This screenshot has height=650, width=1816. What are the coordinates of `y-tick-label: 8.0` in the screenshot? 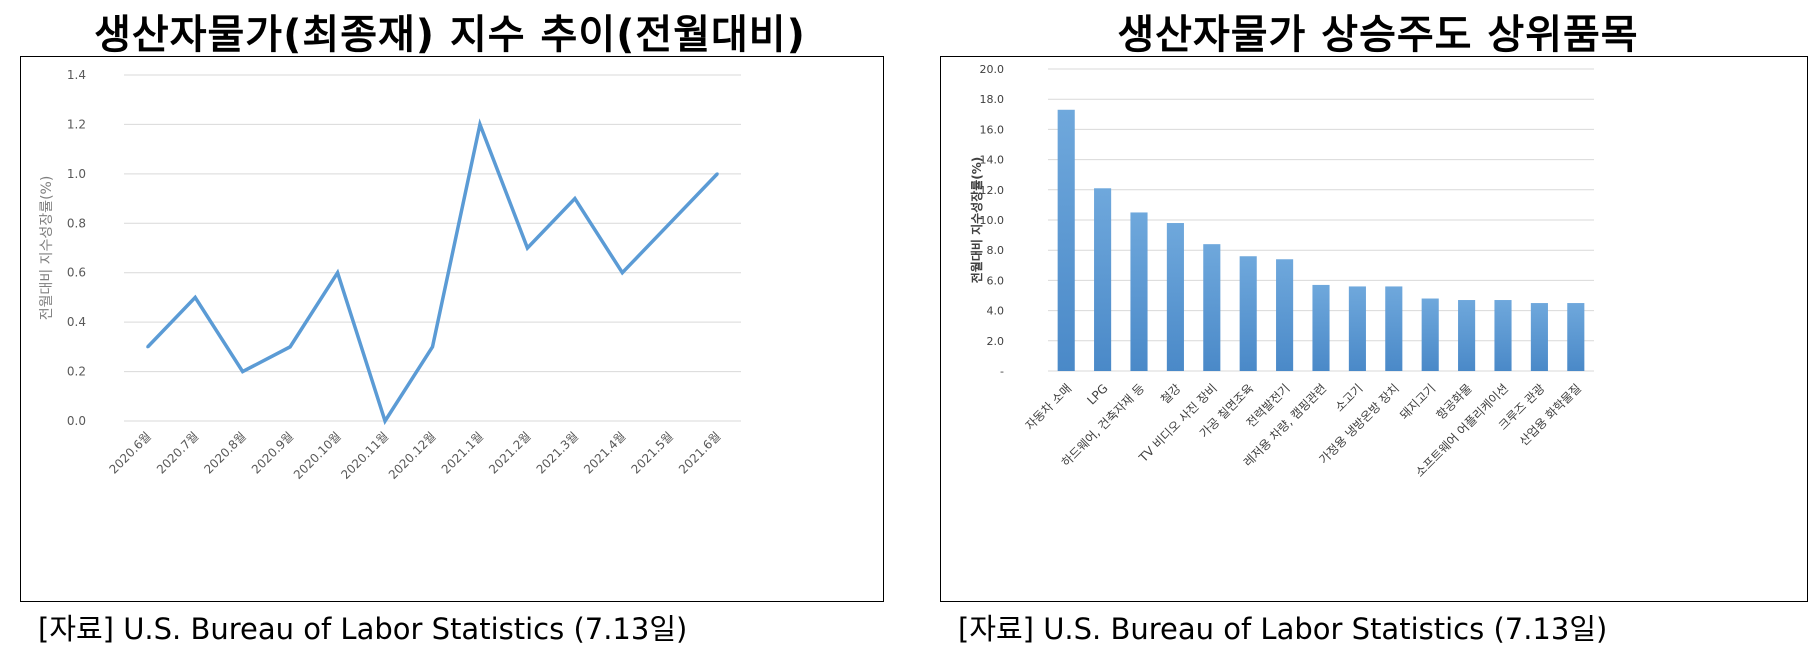 It's located at (996, 250).